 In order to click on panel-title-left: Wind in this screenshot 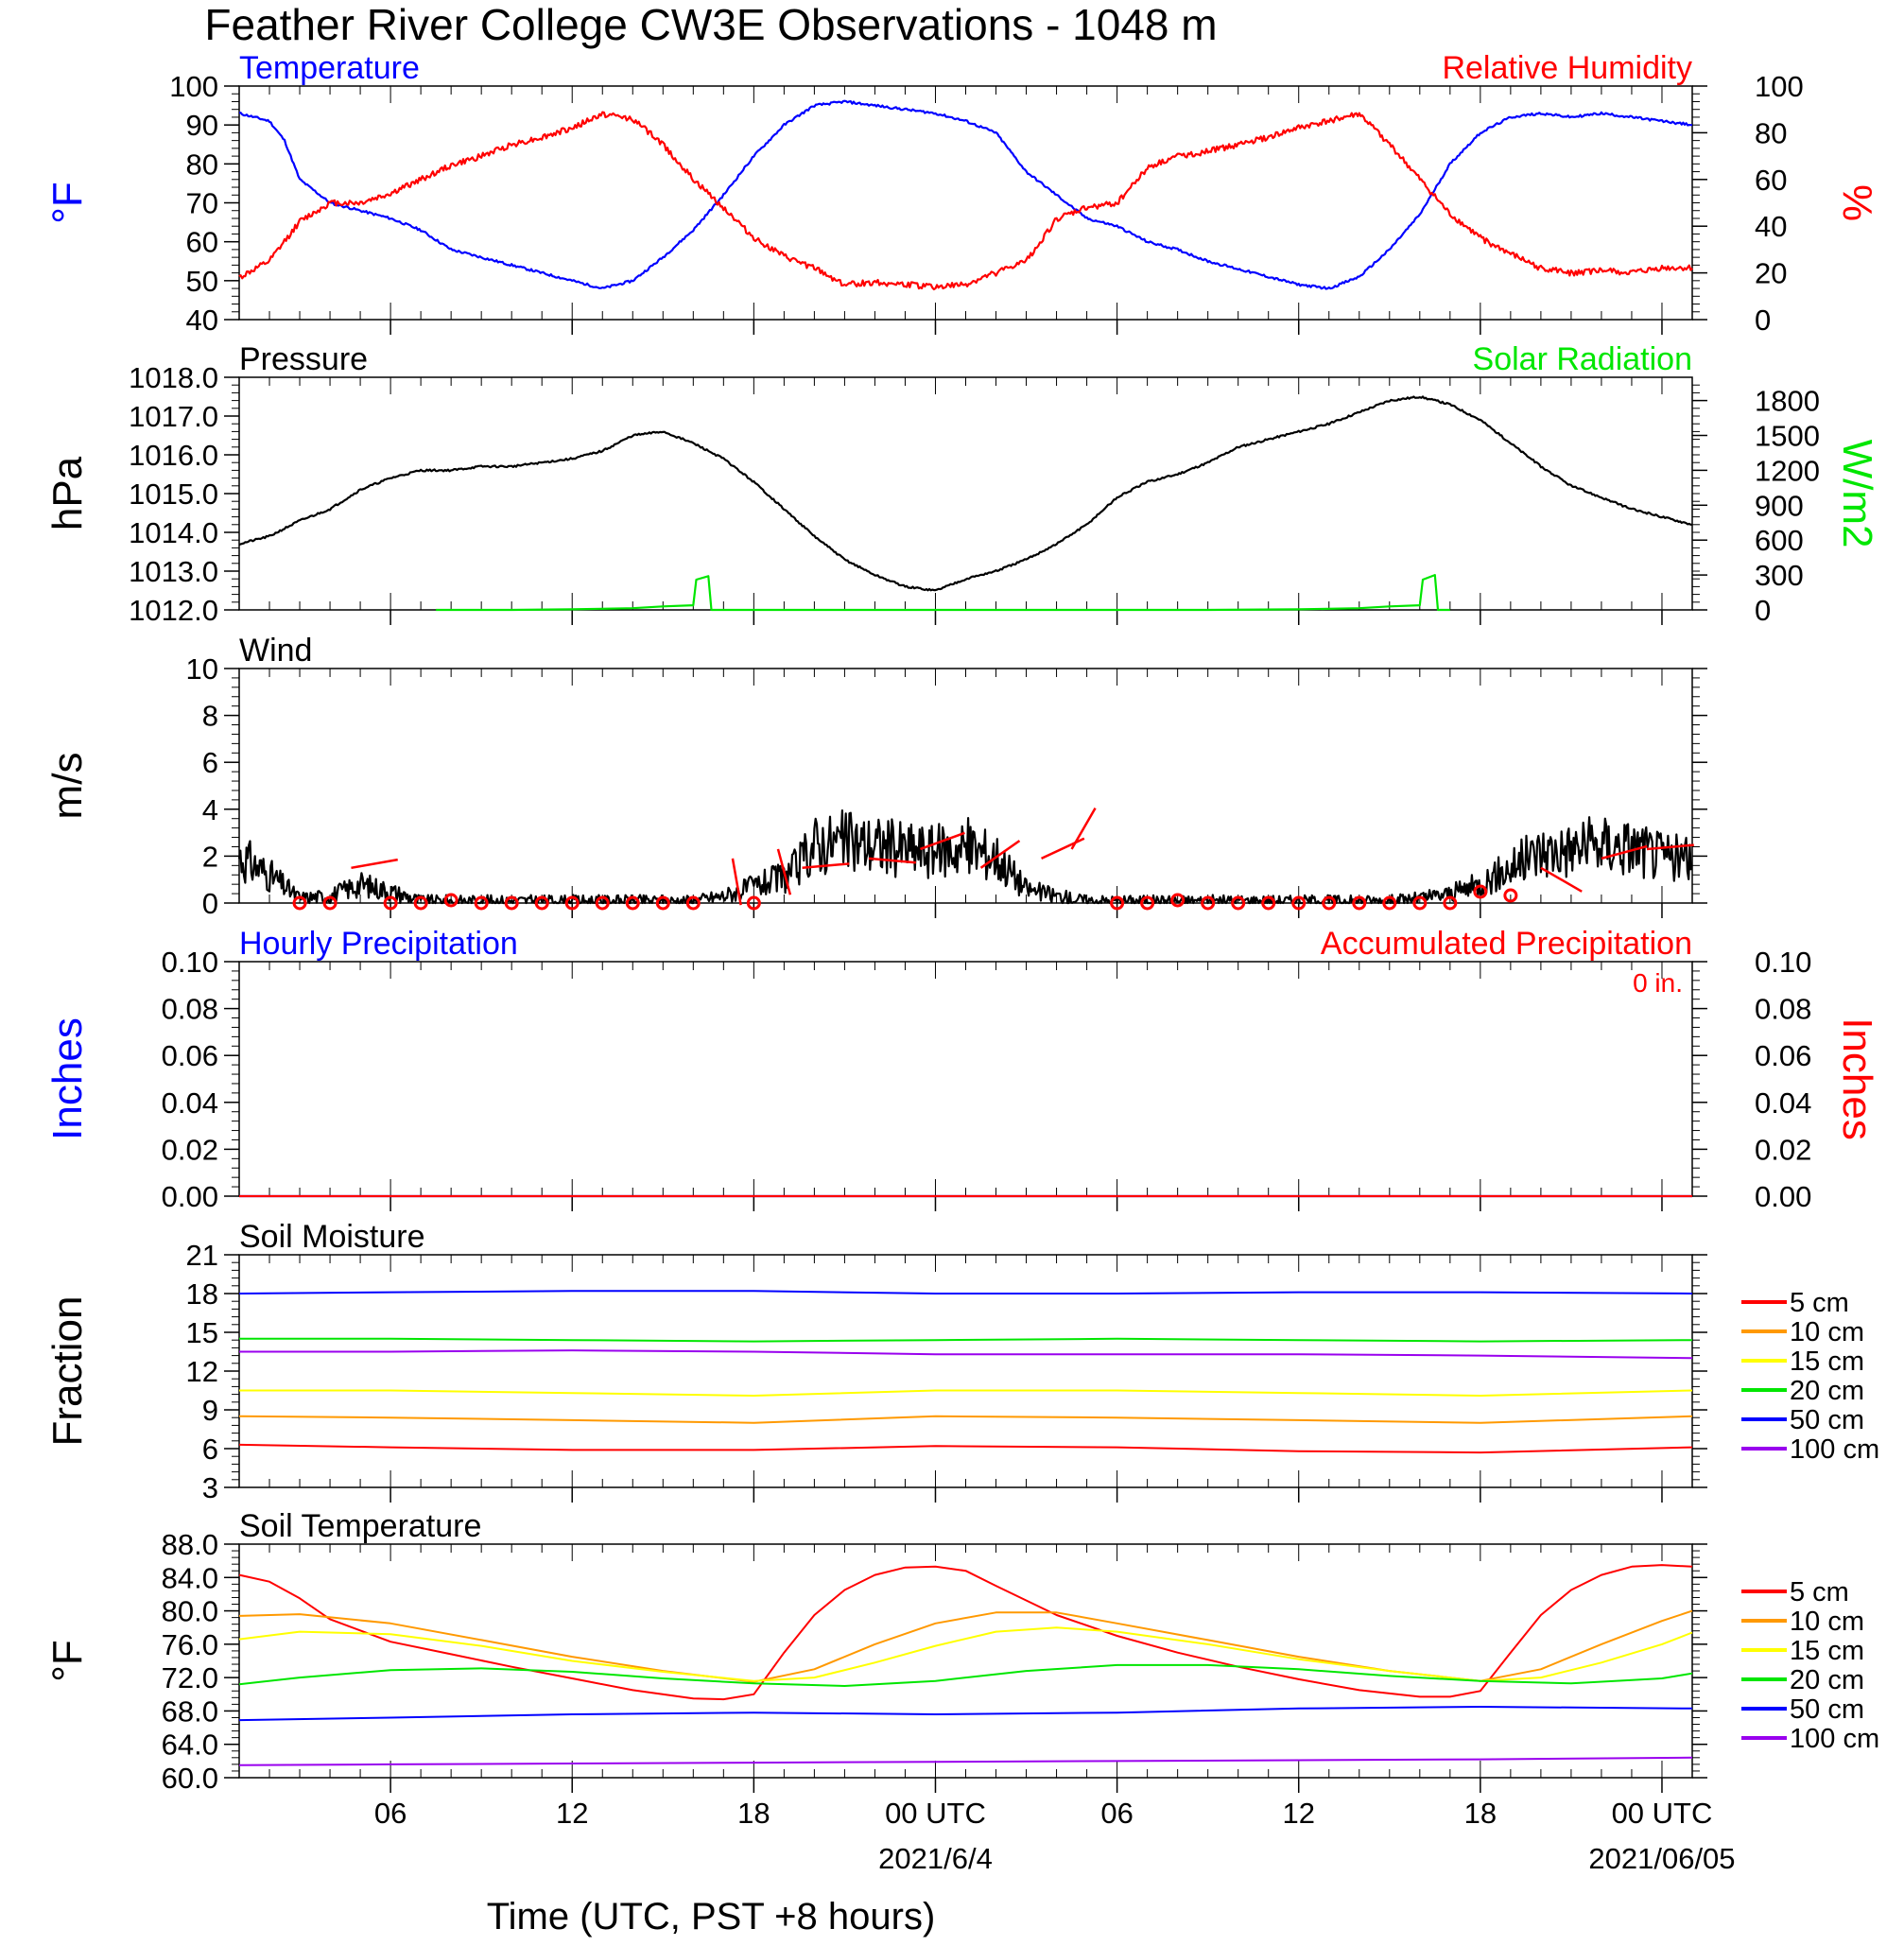, I will do `click(275, 651)`.